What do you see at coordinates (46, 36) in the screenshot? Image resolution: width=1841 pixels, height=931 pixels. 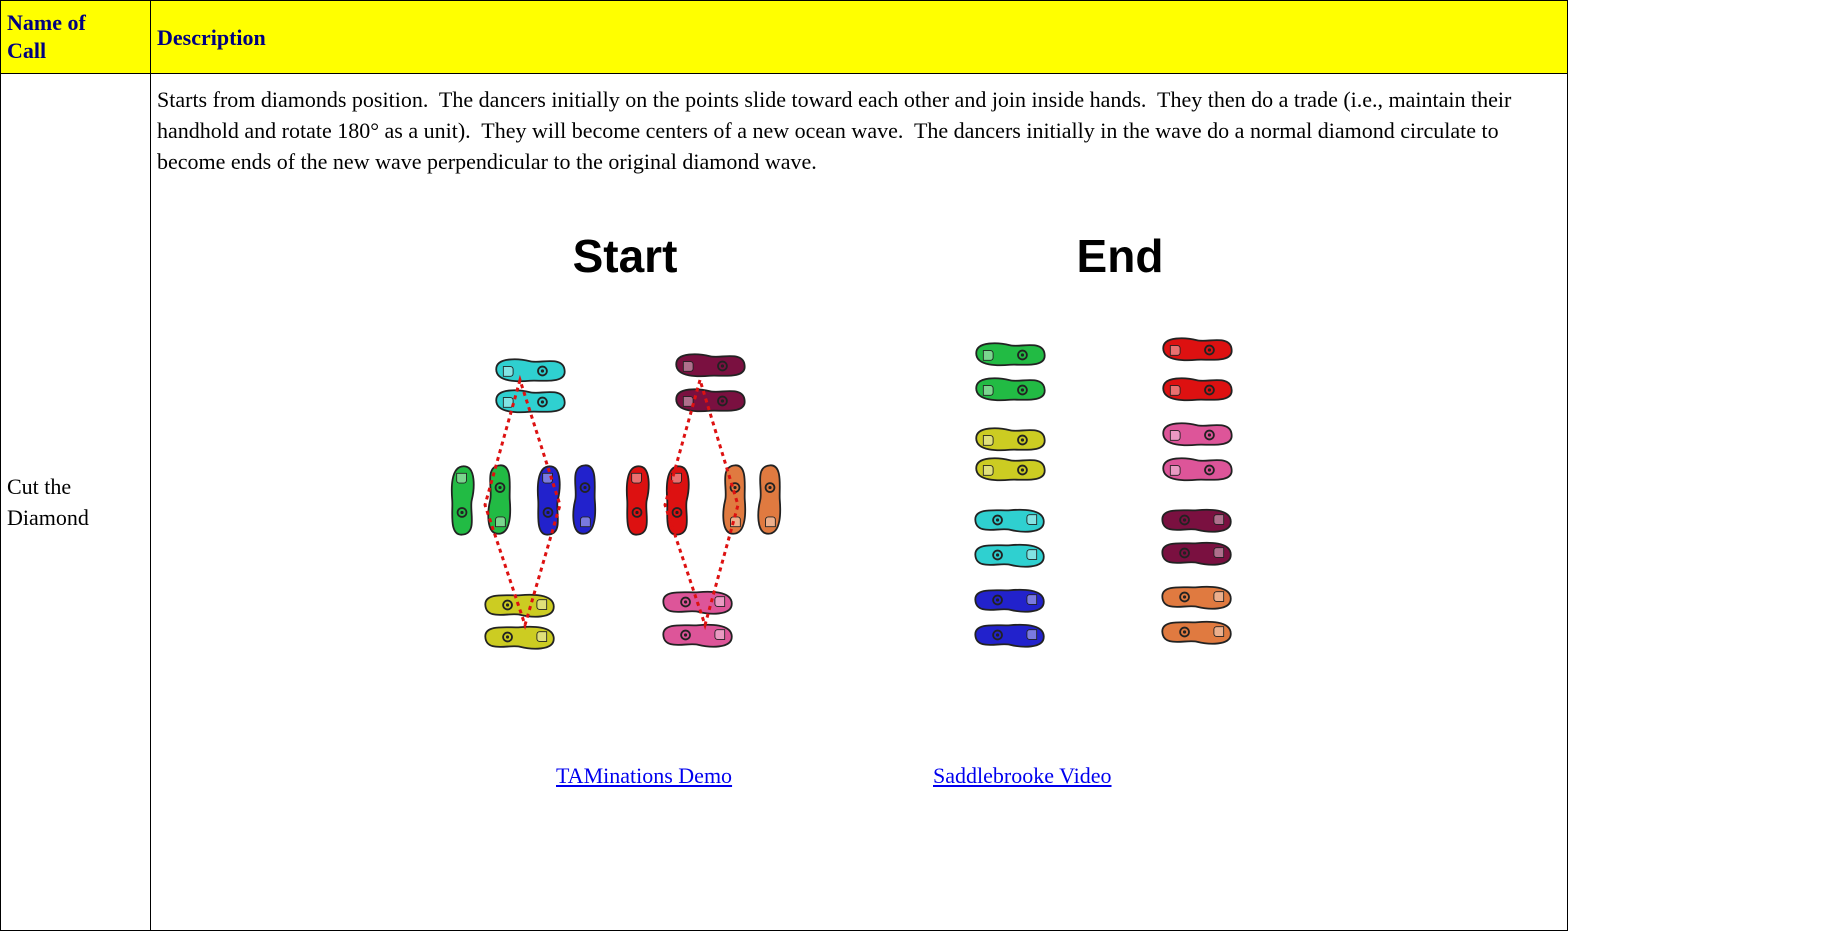 I see `header-text: Name of Call` at bounding box center [46, 36].